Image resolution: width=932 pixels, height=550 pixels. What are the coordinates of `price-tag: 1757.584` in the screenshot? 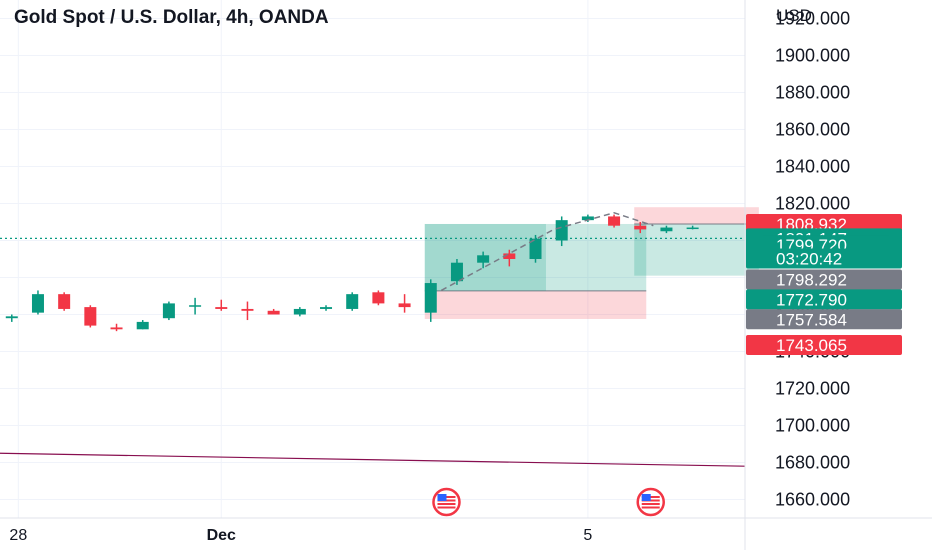 It's located at (824, 319).